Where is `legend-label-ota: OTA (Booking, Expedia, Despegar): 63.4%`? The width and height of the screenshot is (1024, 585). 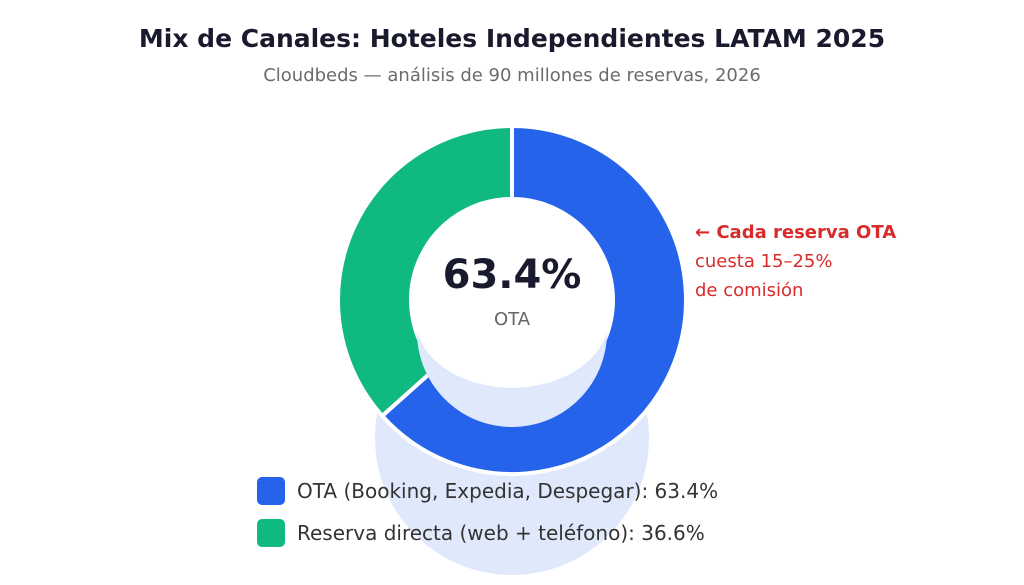 legend-label-ota: OTA (Booking, Expedia, Despegar): 63.4% is located at coordinates (508, 491).